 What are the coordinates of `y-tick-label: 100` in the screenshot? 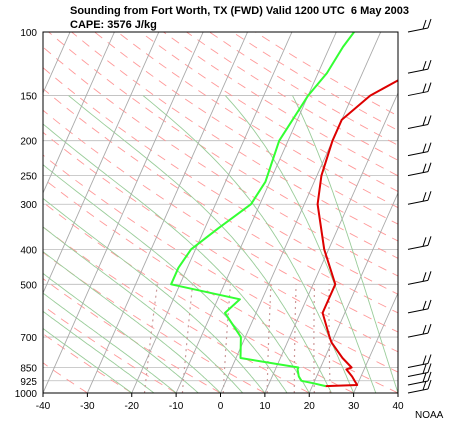 It's located at (28, 33).